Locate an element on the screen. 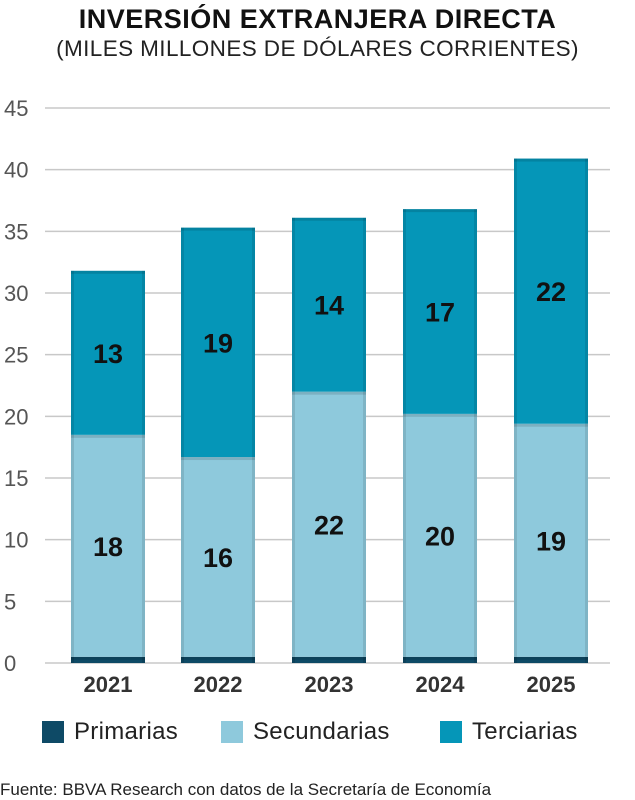  legend-label-secundarias: Secundarias is located at coordinates (321, 731).